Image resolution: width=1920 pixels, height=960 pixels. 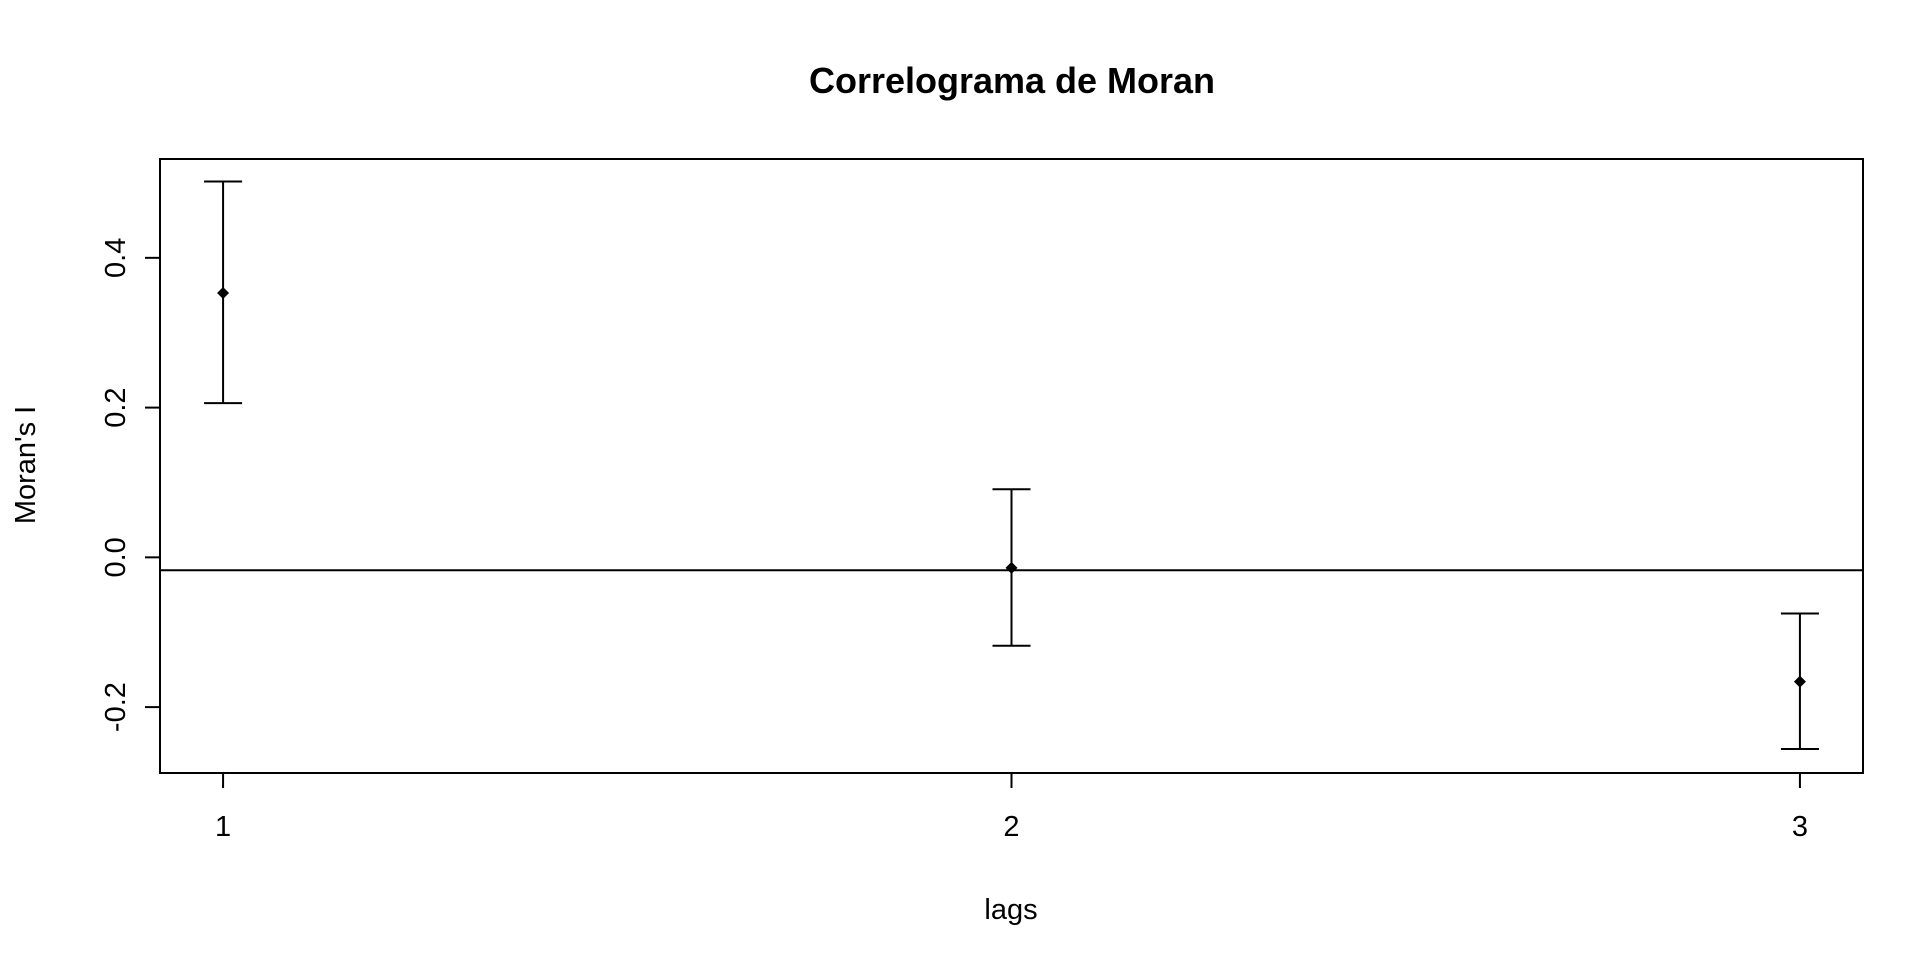 I want to click on x-axis-label: lags, so click(x=1010, y=910).